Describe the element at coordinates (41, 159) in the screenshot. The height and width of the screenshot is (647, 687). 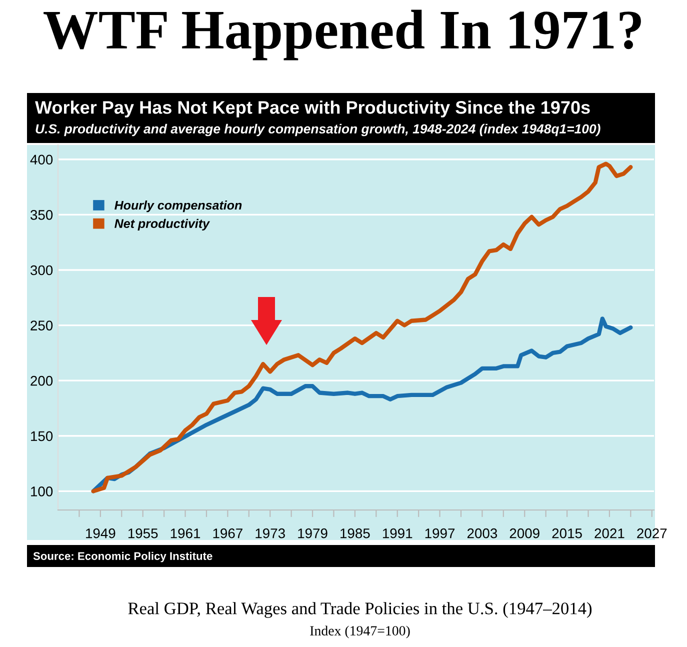
I see `y-tick-label: 400` at that location.